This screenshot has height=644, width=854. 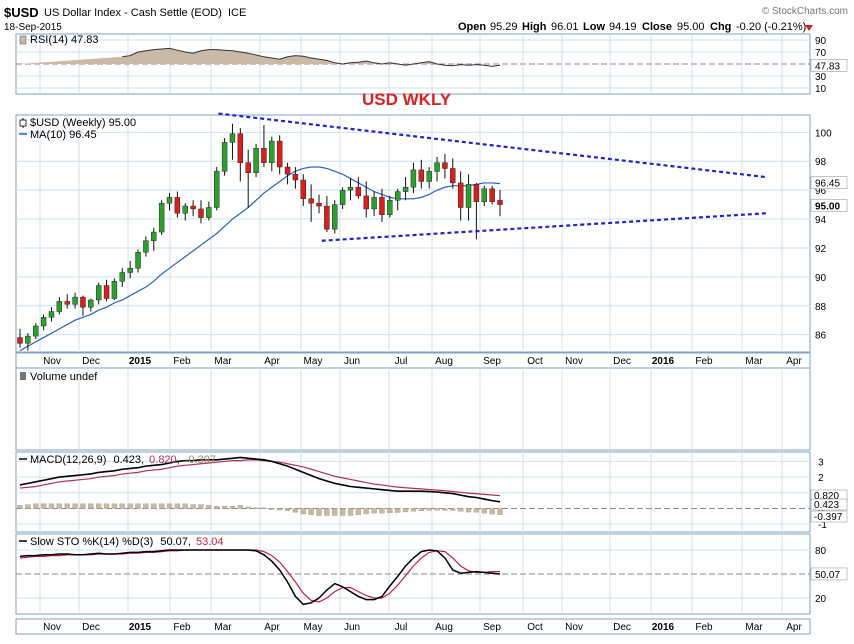 What do you see at coordinates (352, 361) in the screenshot?
I see `x-tick-label: Jun` at bounding box center [352, 361].